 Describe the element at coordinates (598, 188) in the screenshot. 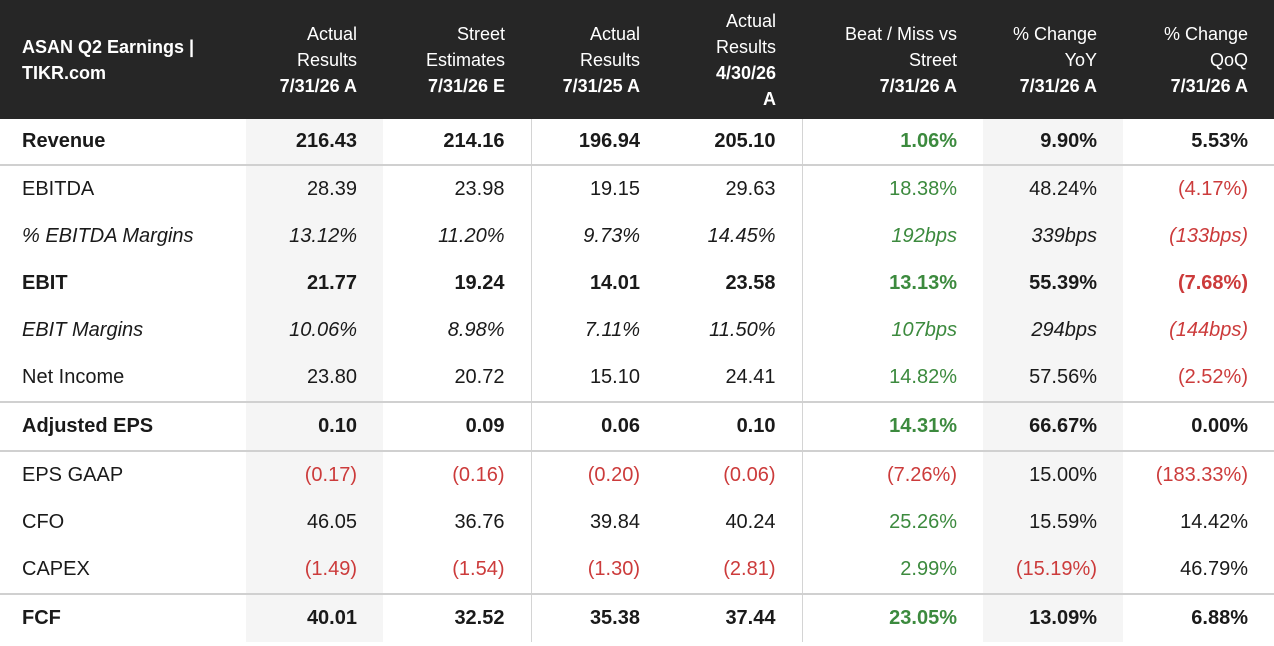

I see `cell-prior-year: 19.15` at that location.